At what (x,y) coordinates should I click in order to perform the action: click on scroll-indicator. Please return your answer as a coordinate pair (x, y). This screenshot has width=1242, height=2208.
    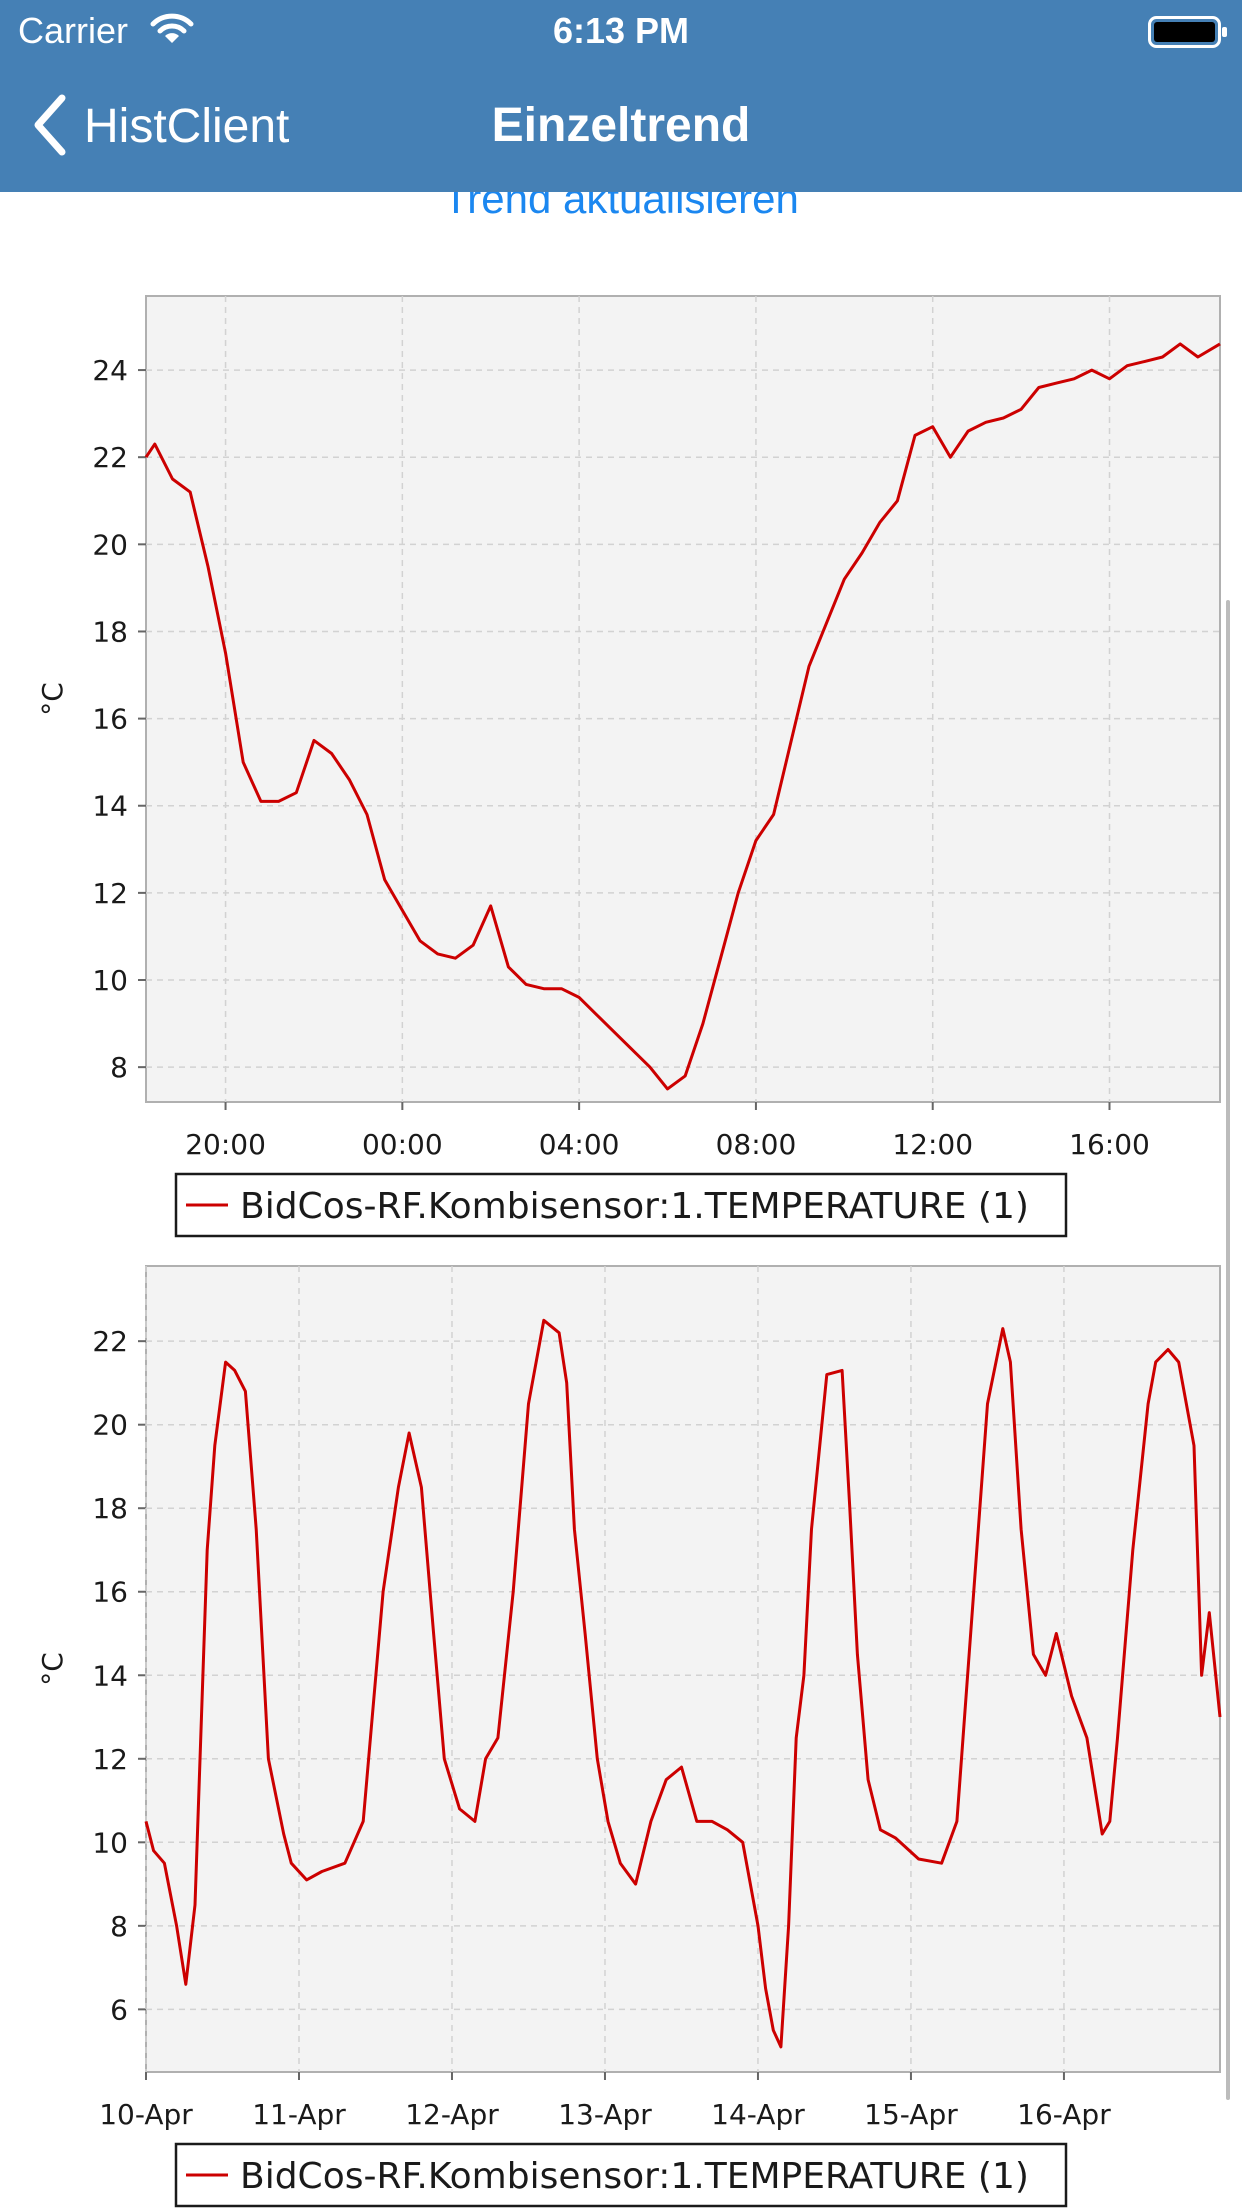
    Looking at the image, I should click on (1228, 1350).